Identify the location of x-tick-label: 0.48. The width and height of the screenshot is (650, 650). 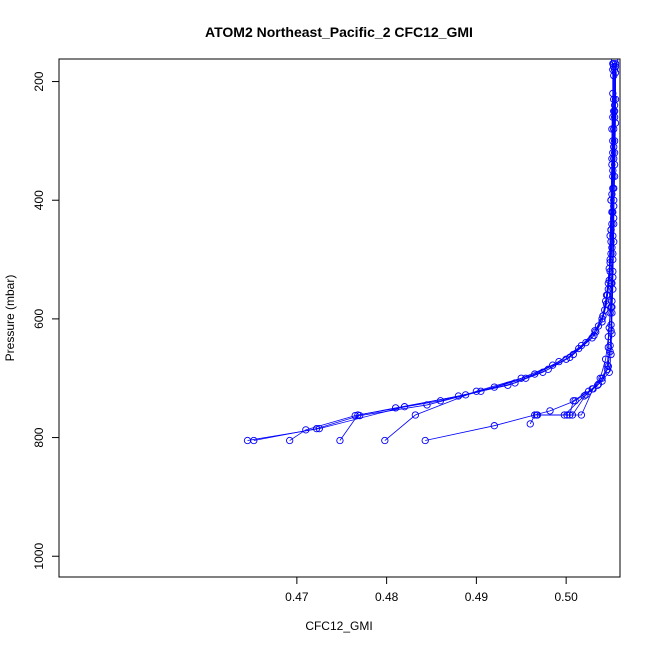
(387, 597).